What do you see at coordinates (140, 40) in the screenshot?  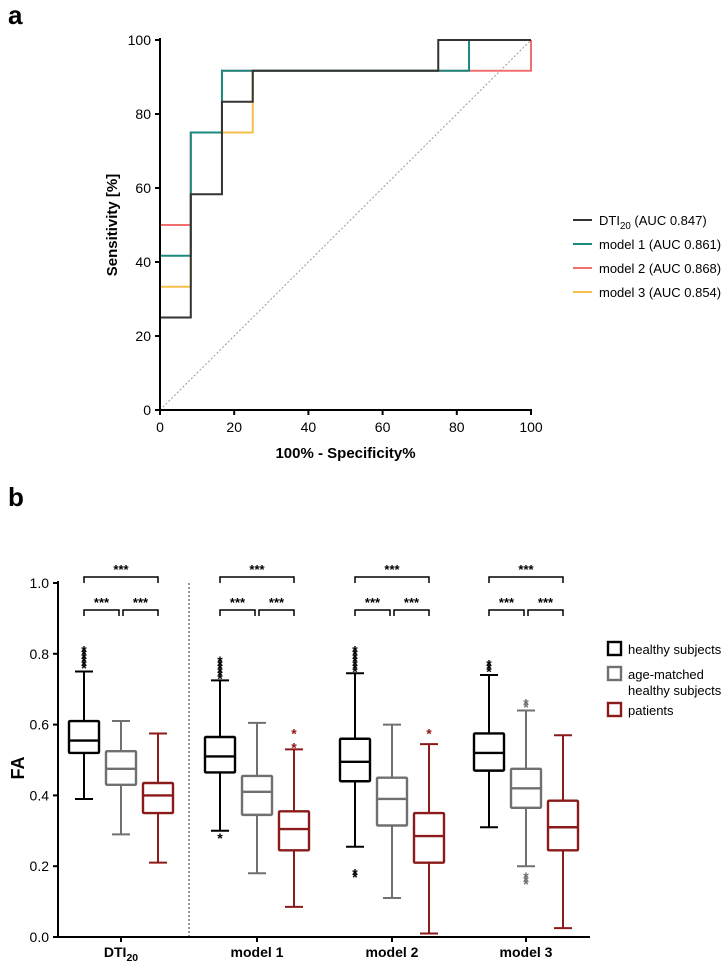 I see `roc-y-tick-label: 100` at bounding box center [140, 40].